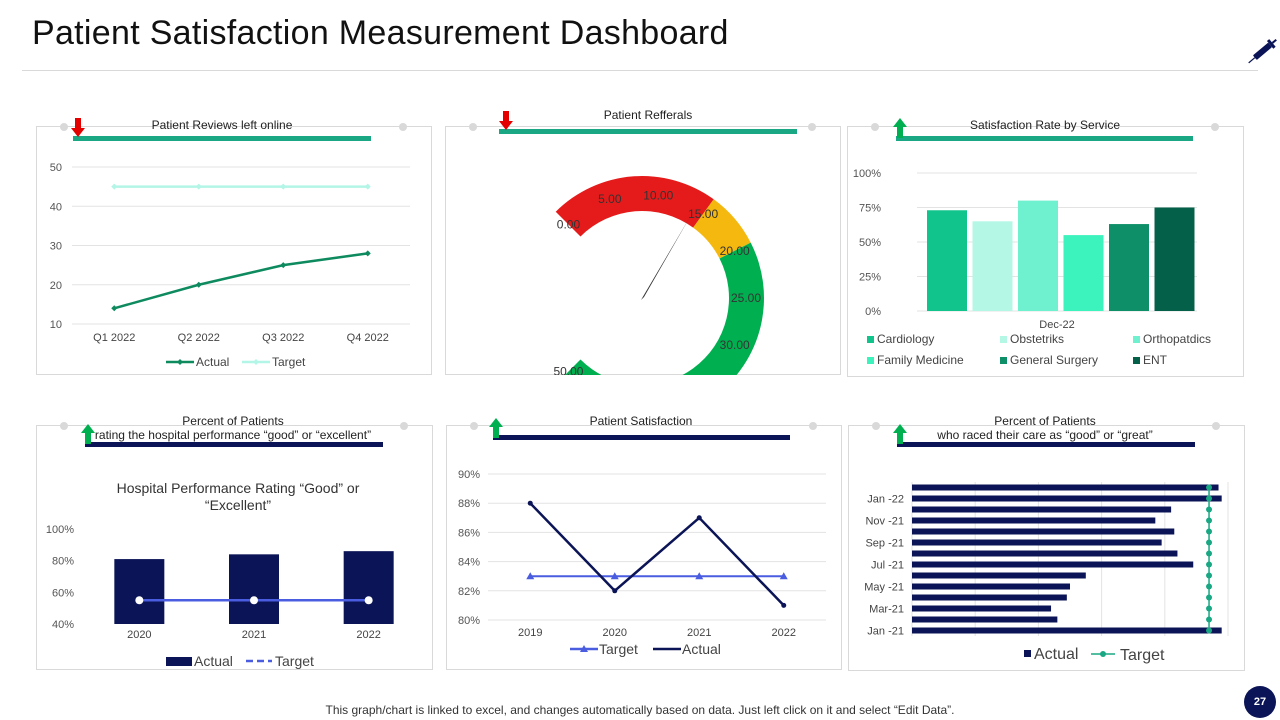 The width and height of the screenshot is (1280, 720). Describe the element at coordinates (473, 127) in the screenshot. I see `referrals-handle-left` at that location.